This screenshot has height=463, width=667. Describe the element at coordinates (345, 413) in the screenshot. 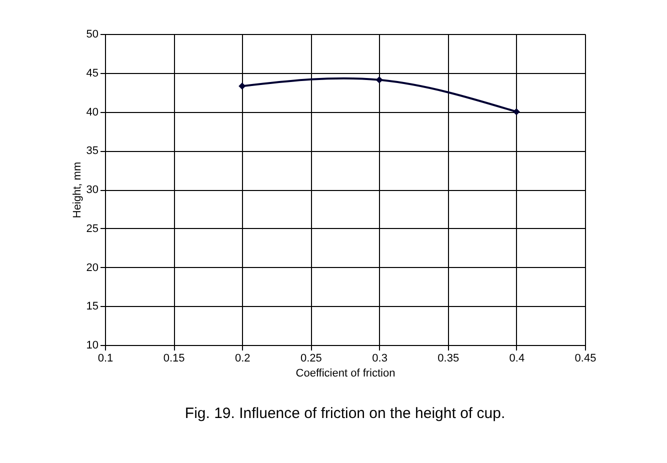

I see `caption: Fig. 19. Influence of friction on the height of cup.` at that location.